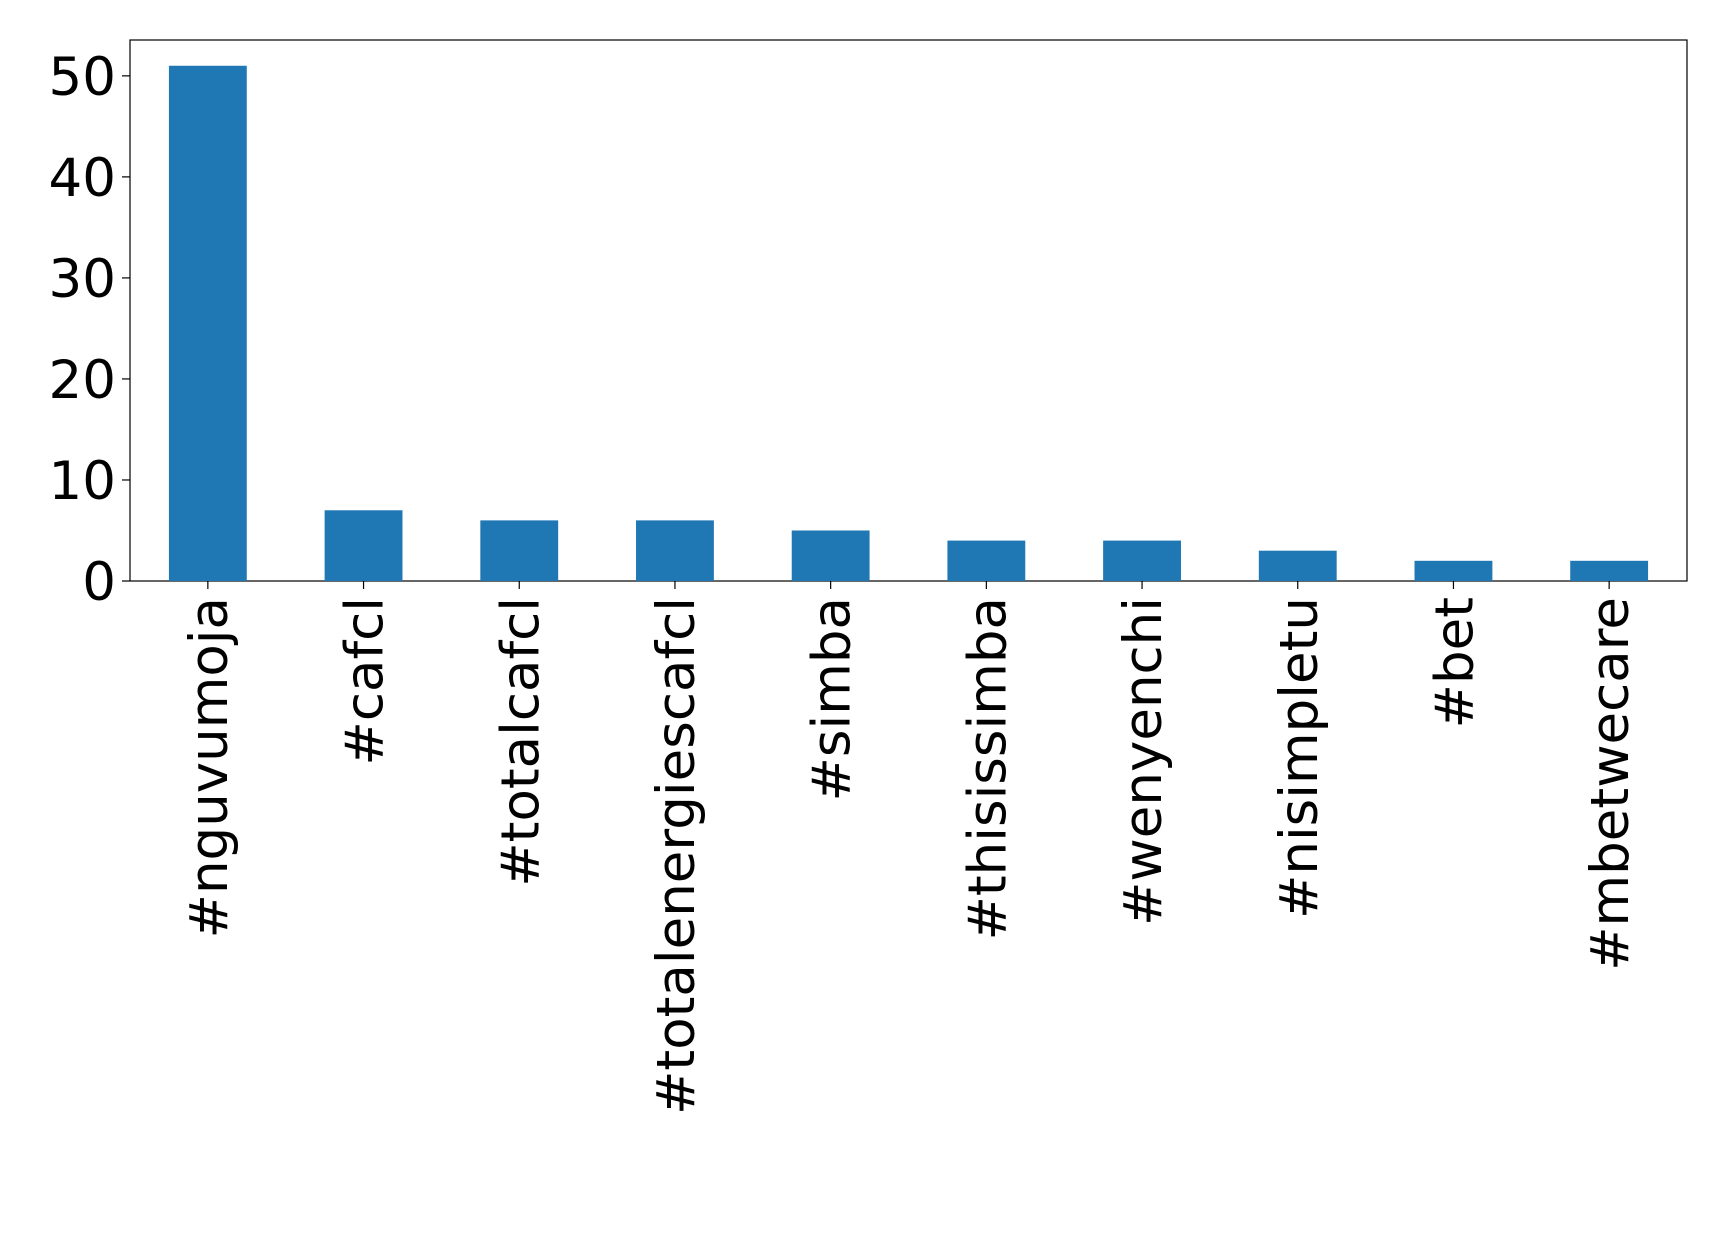  Describe the element at coordinates (1299, 758) in the screenshot. I see `x-tick-label: #nisimpletu` at that location.